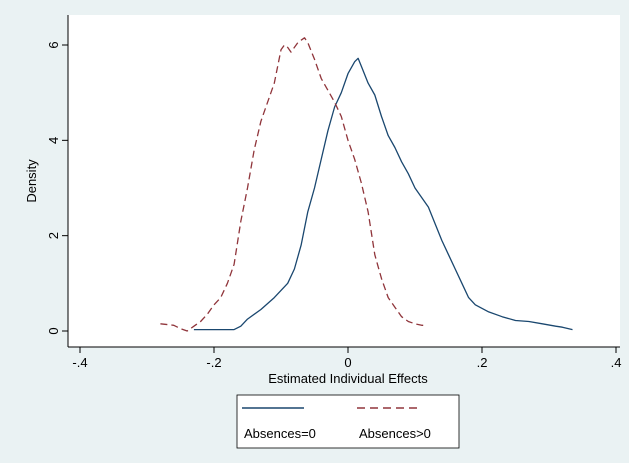 The image size is (629, 463). Describe the element at coordinates (57, 188) in the screenshot. I see `y-axis-ticks: 0 2 4 6` at that location.